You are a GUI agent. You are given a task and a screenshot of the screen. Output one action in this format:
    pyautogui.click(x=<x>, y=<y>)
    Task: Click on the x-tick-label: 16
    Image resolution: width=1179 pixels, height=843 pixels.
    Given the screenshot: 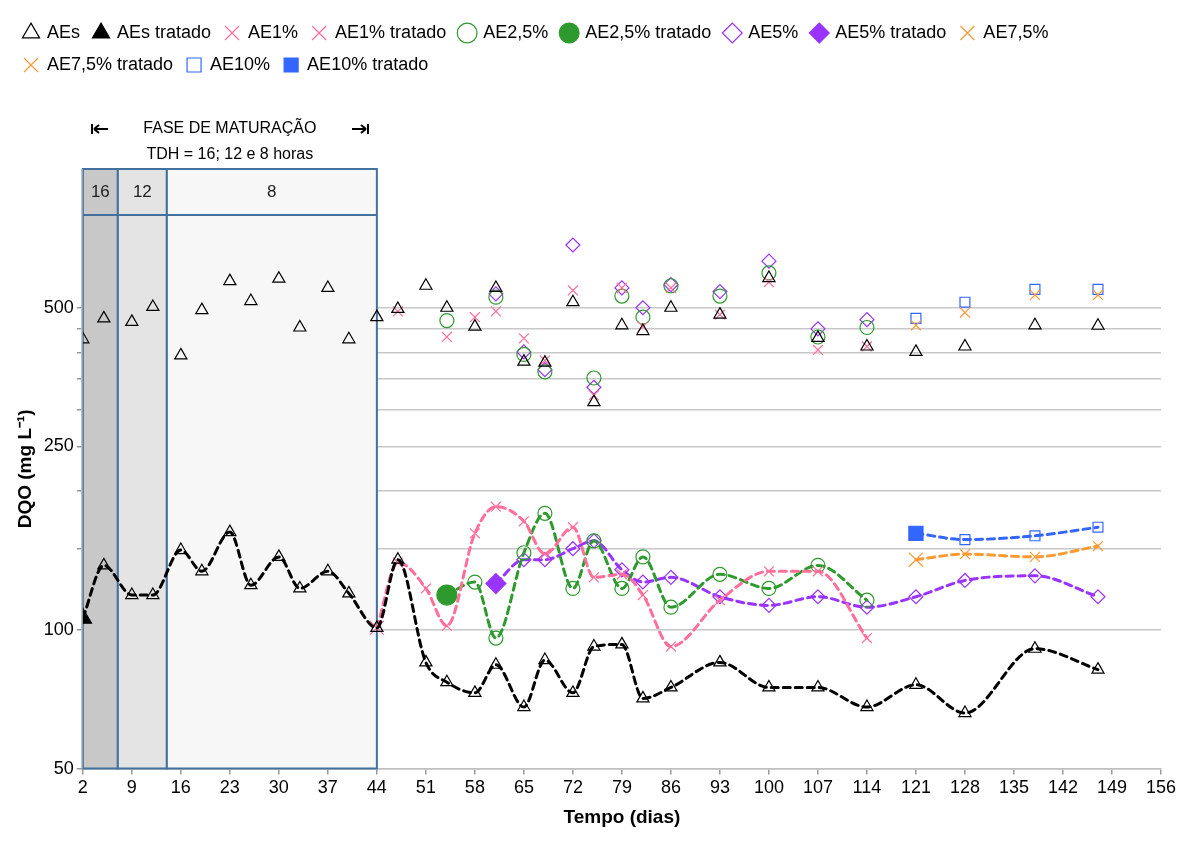 What is the action you would take?
    pyautogui.click(x=180, y=787)
    